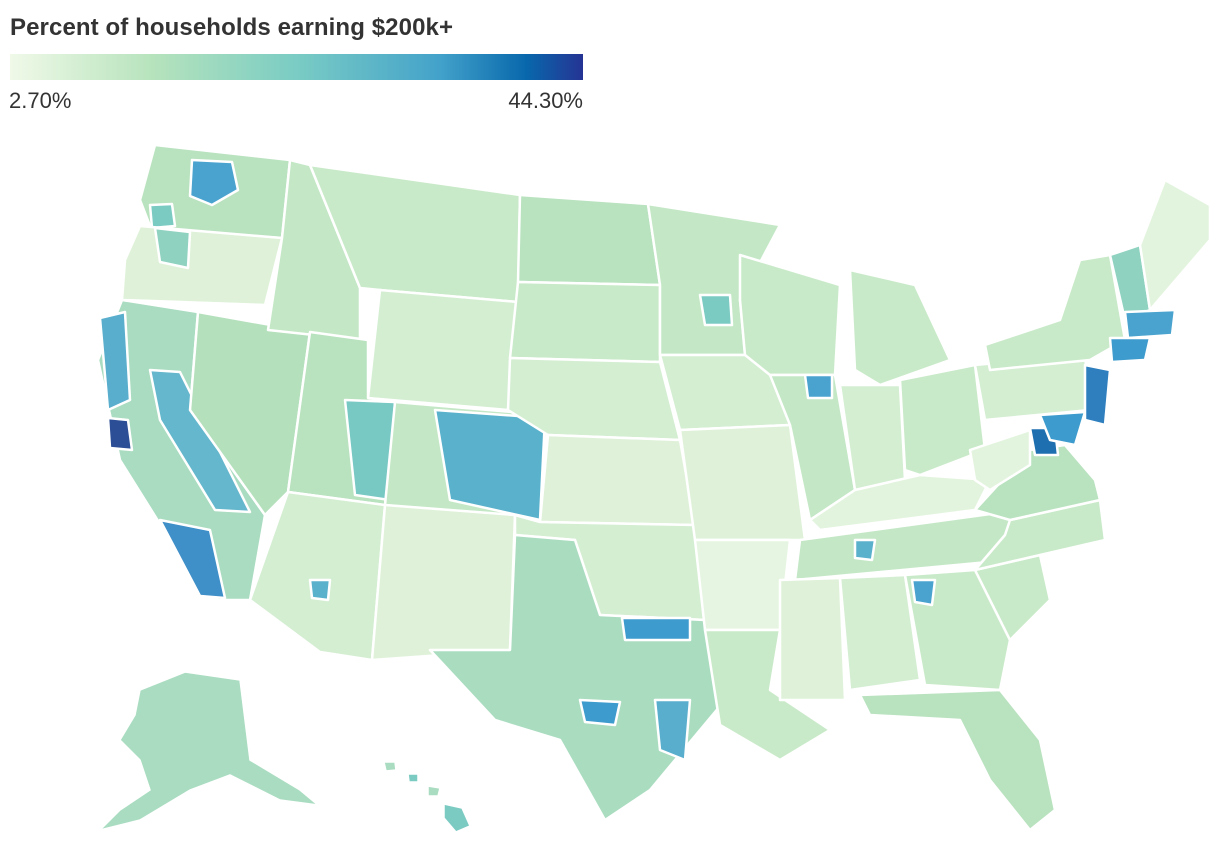 This screenshot has height=850, width=1220. Describe the element at coordinates (1055, 312) in the screenshot. I see `state-new-york` at that location.